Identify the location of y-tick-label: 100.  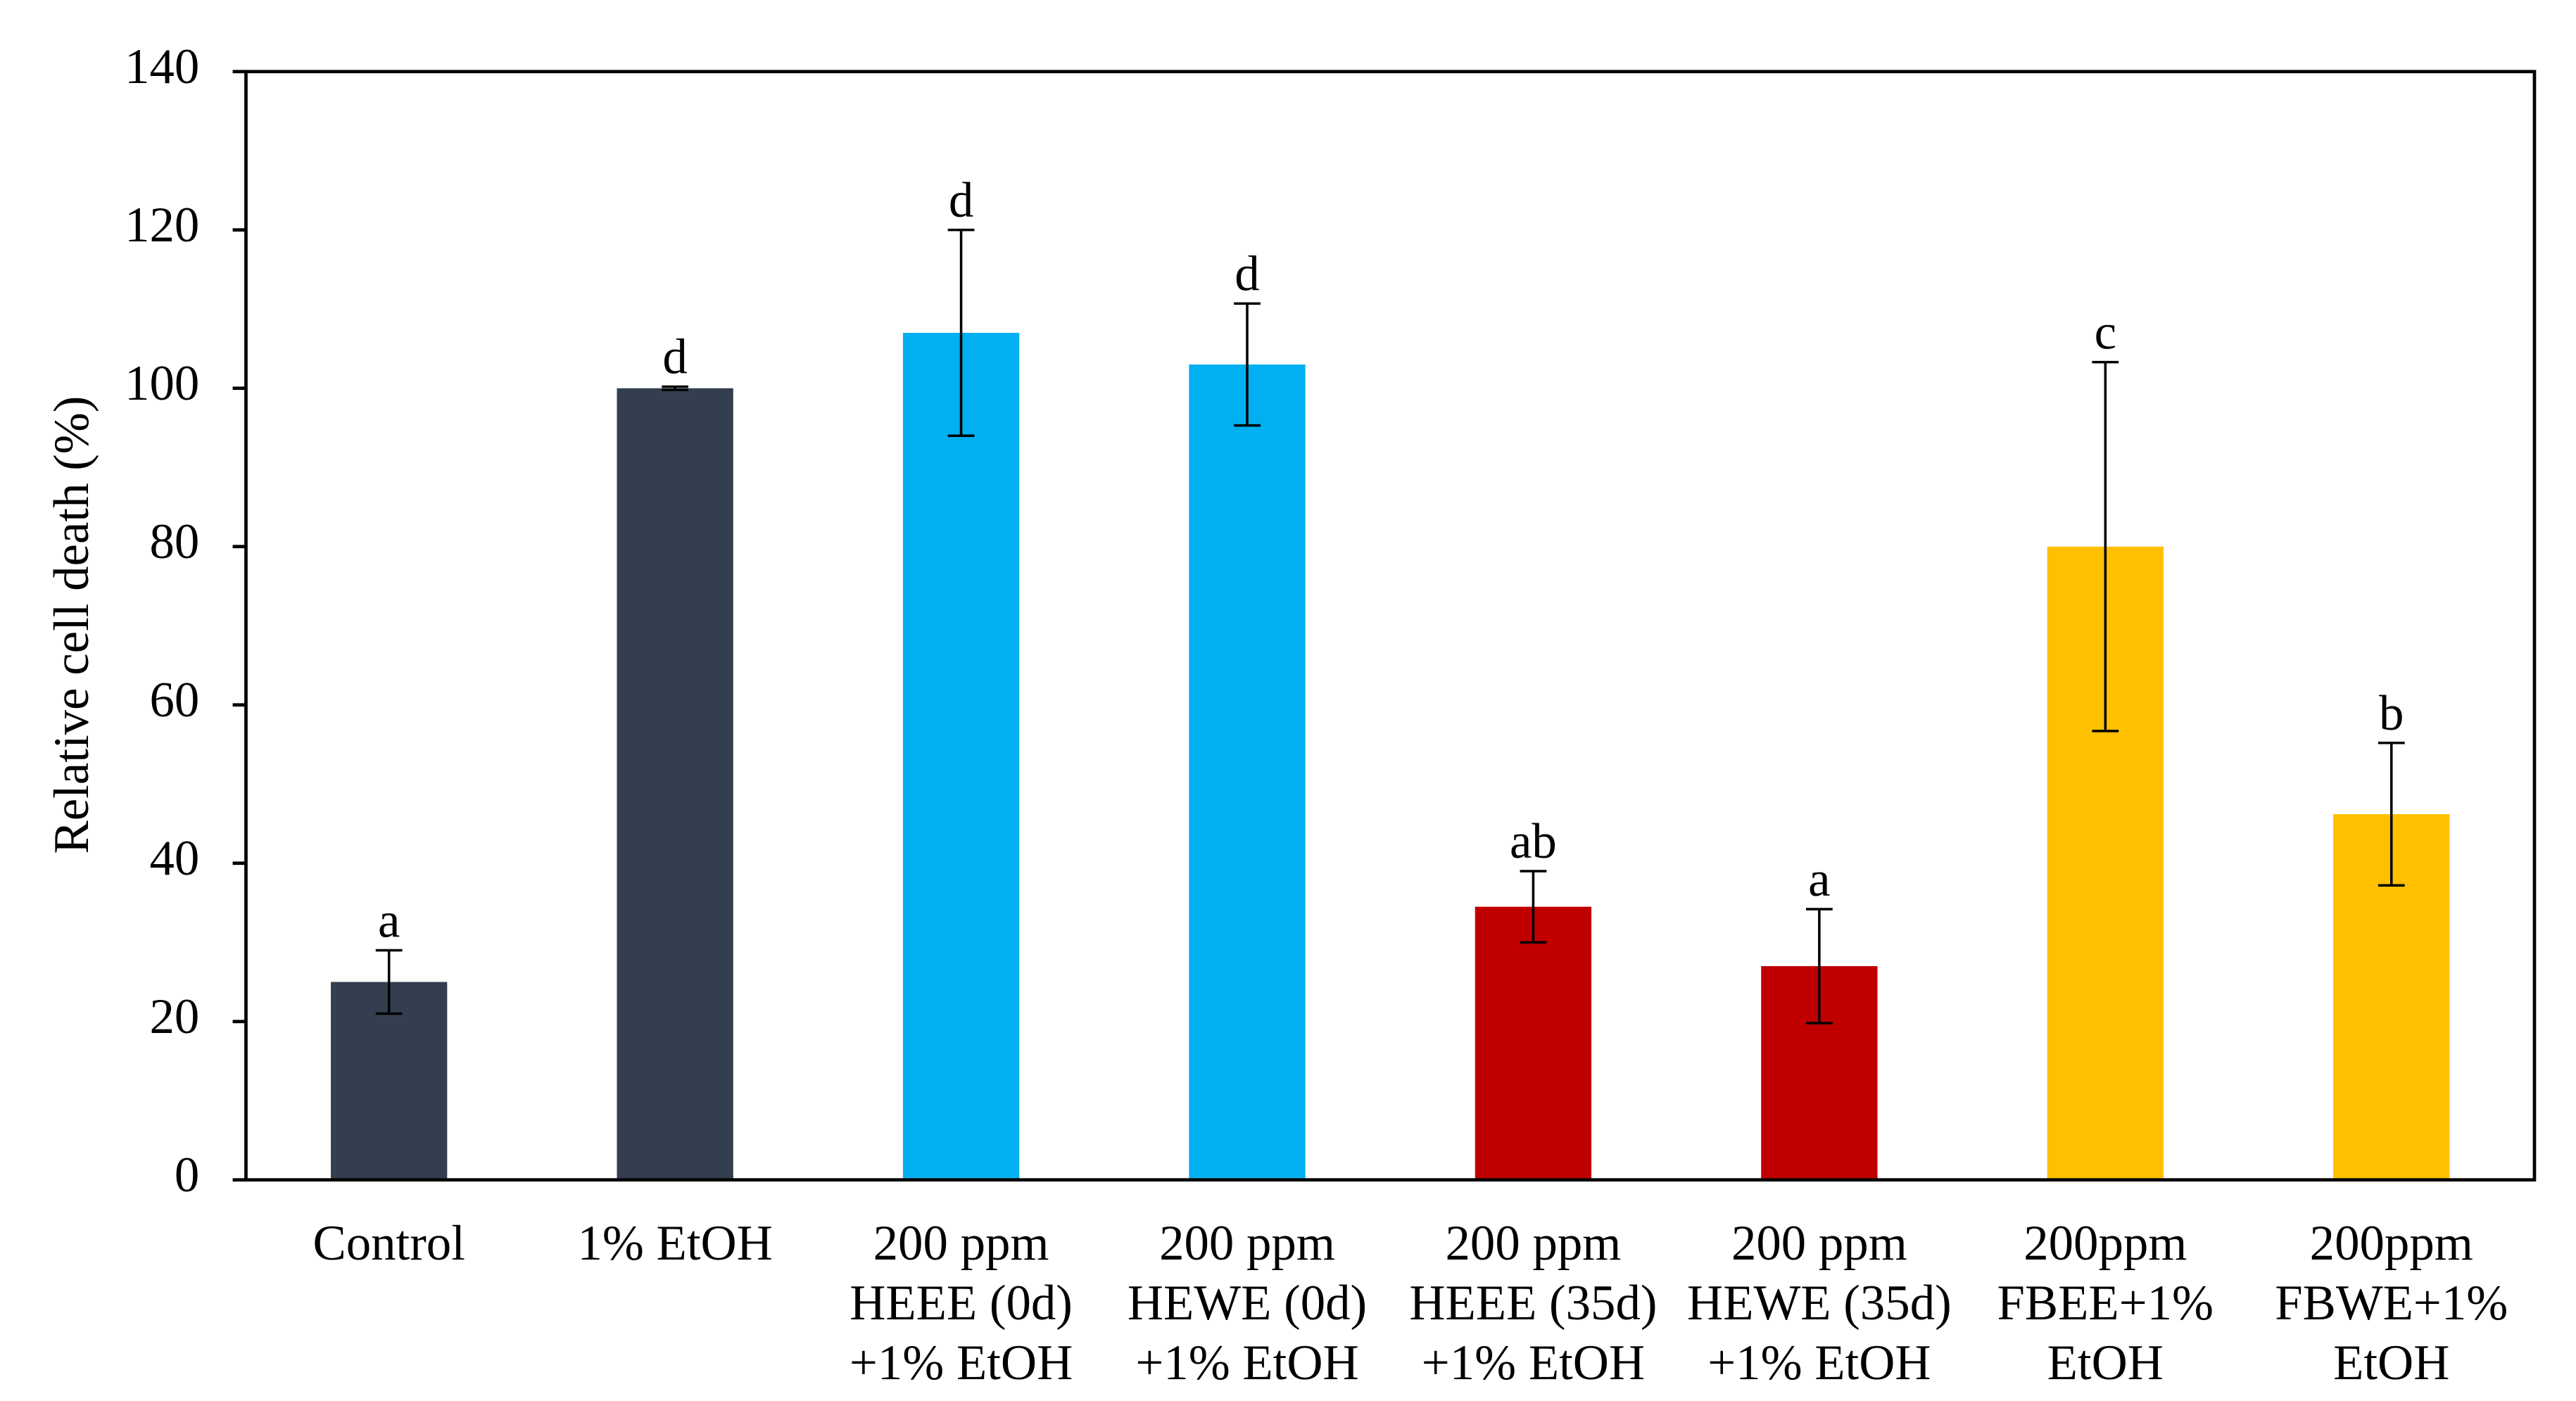
(162, 383).